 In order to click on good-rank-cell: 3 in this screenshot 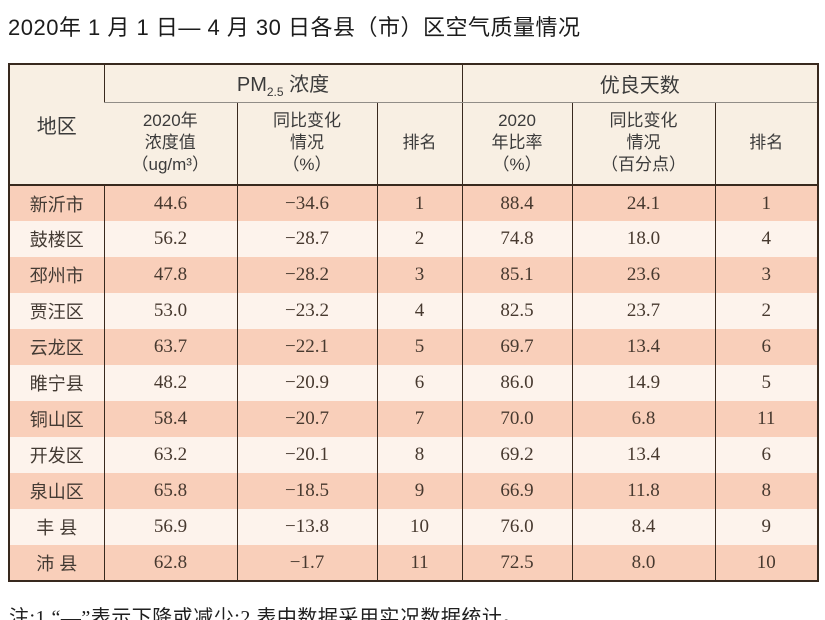, I will do `click(766, 275)`.